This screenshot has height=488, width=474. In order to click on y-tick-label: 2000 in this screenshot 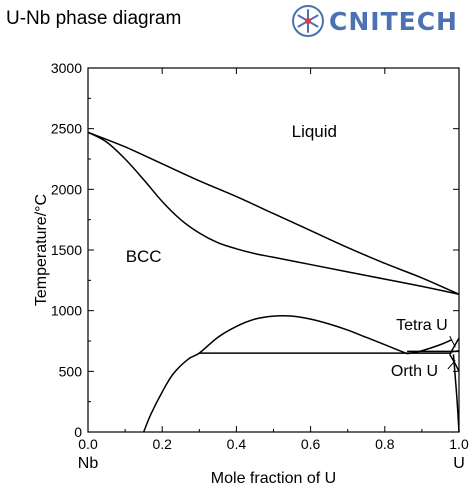, I will do `click(66, 189)`.